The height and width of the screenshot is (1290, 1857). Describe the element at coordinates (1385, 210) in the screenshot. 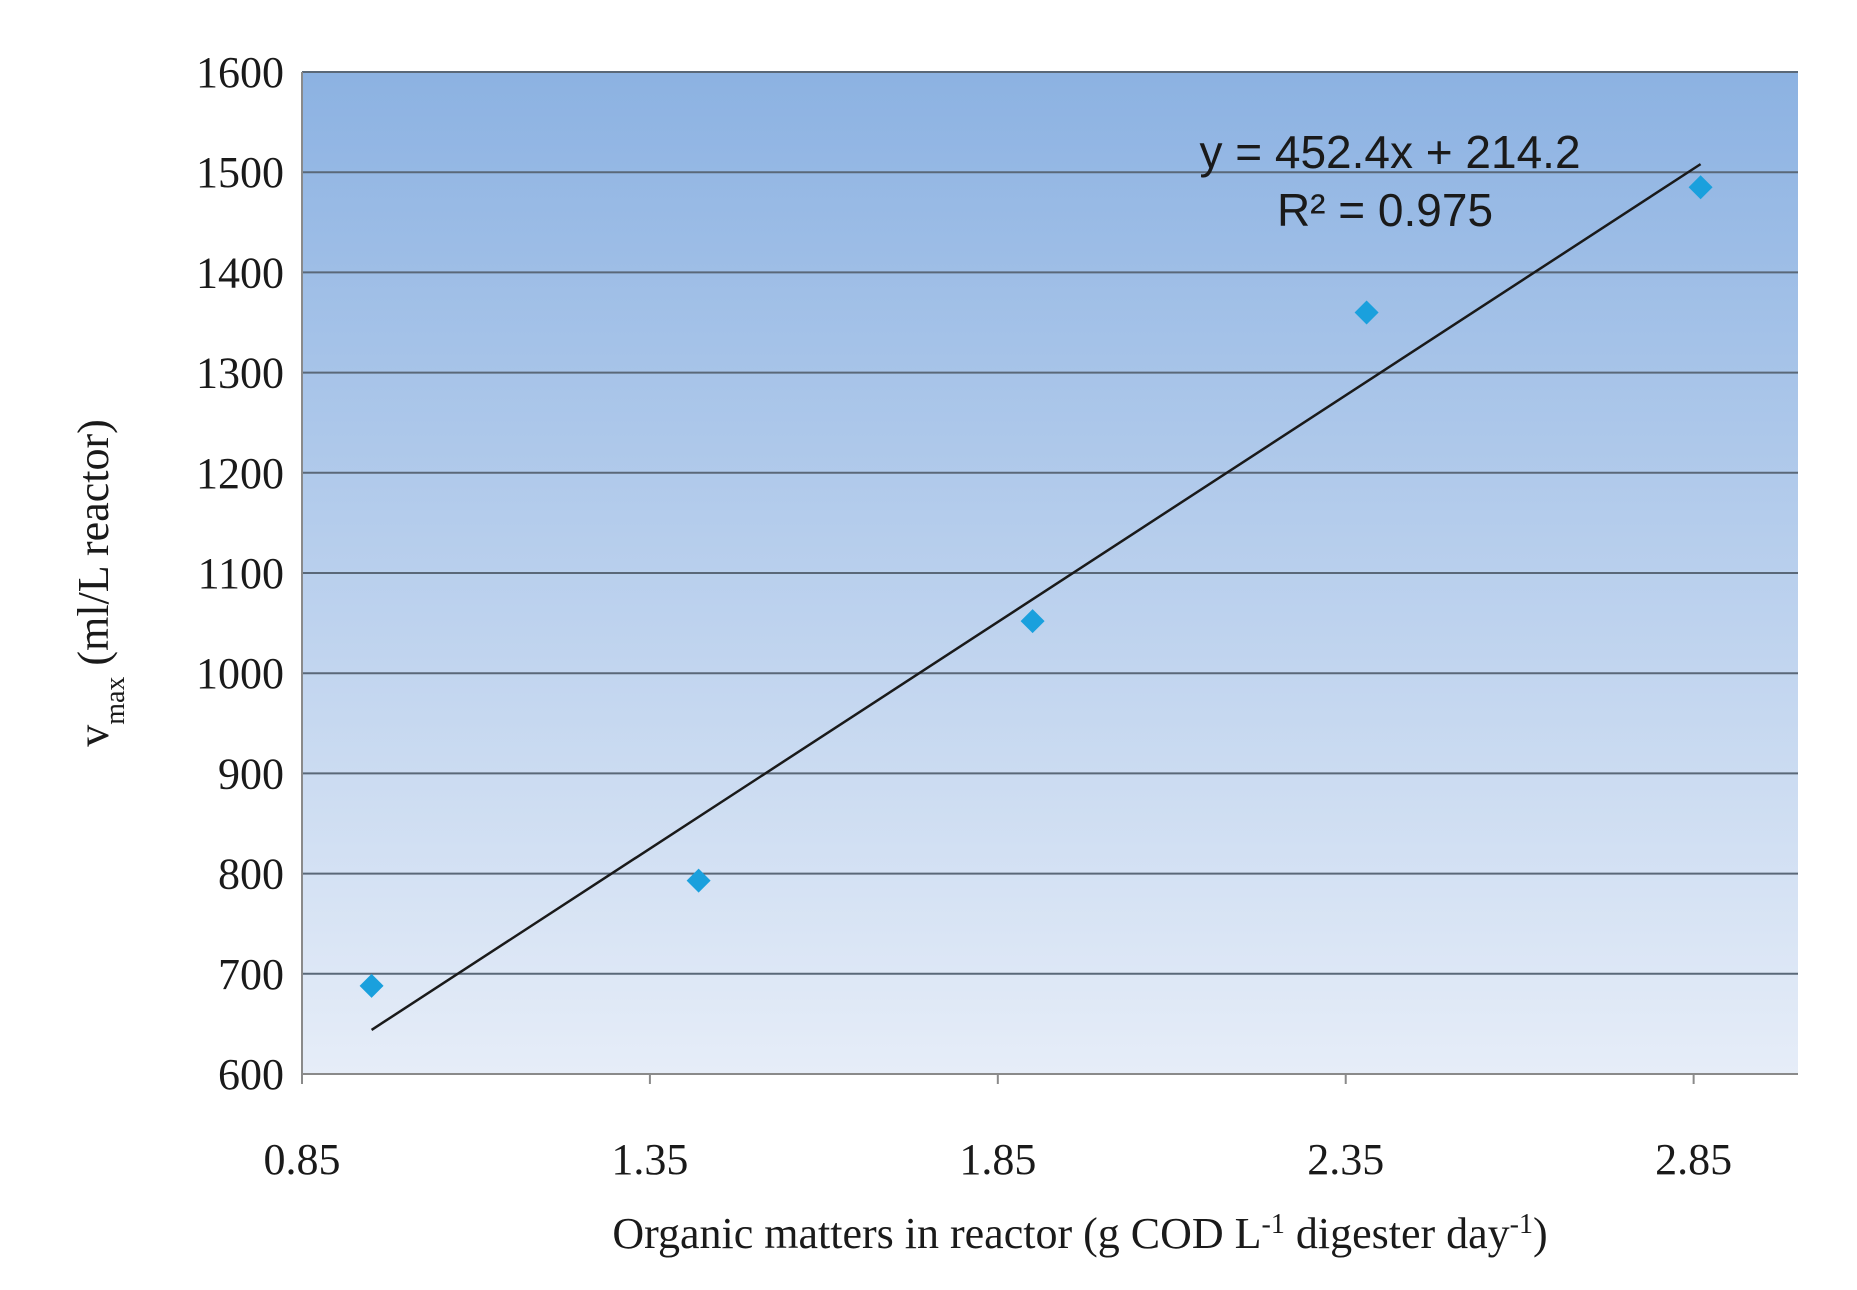

I see `trendline-r-squared: R² = 0.975` at that location.